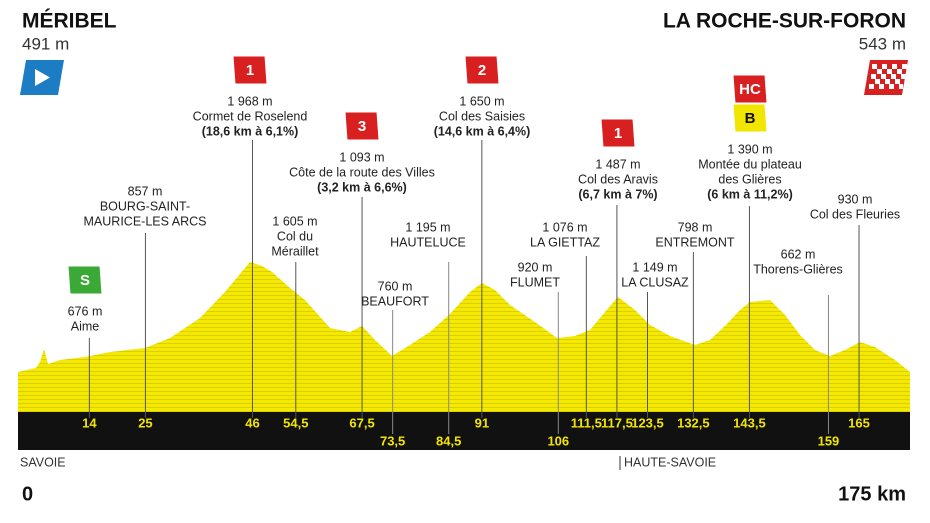 This screenshot has width=930, height=523. What do you see at coordinates (482, 422) in the screenshot?
I see `km-label: 91` at bounding box center [482, 422].